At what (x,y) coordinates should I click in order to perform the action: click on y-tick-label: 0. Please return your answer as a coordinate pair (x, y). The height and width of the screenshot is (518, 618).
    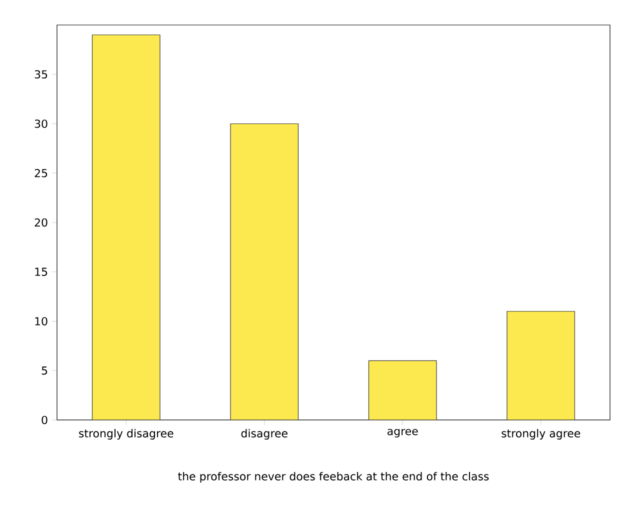
    Looking at the image, I should click on (45, 420).